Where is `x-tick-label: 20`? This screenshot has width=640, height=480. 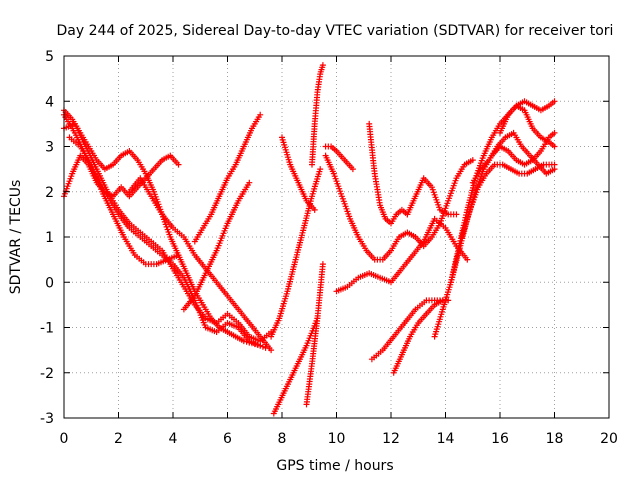
x-tick-label: 20 is located at coordinates (609, 439).